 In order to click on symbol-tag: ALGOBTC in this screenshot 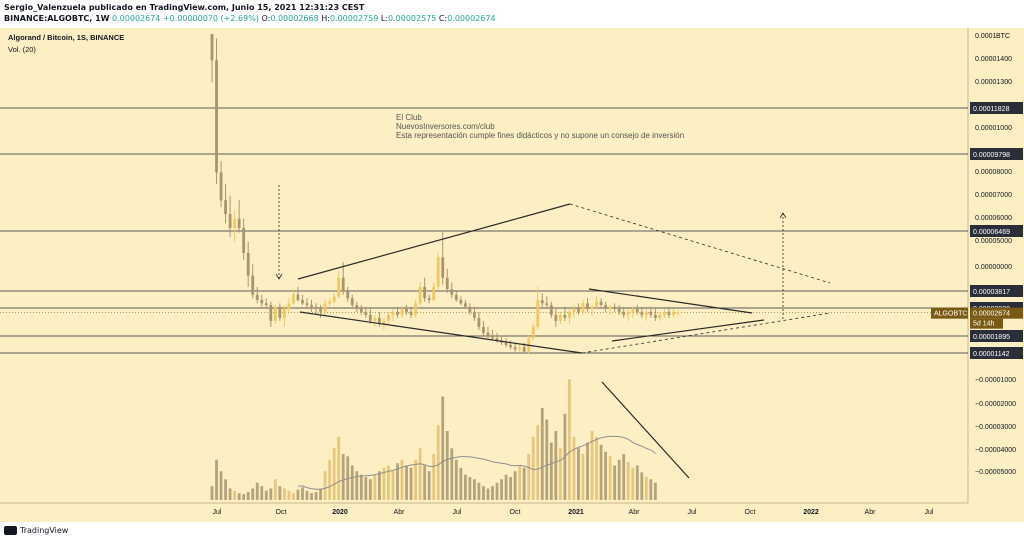, I will do `click(950, 314)`.